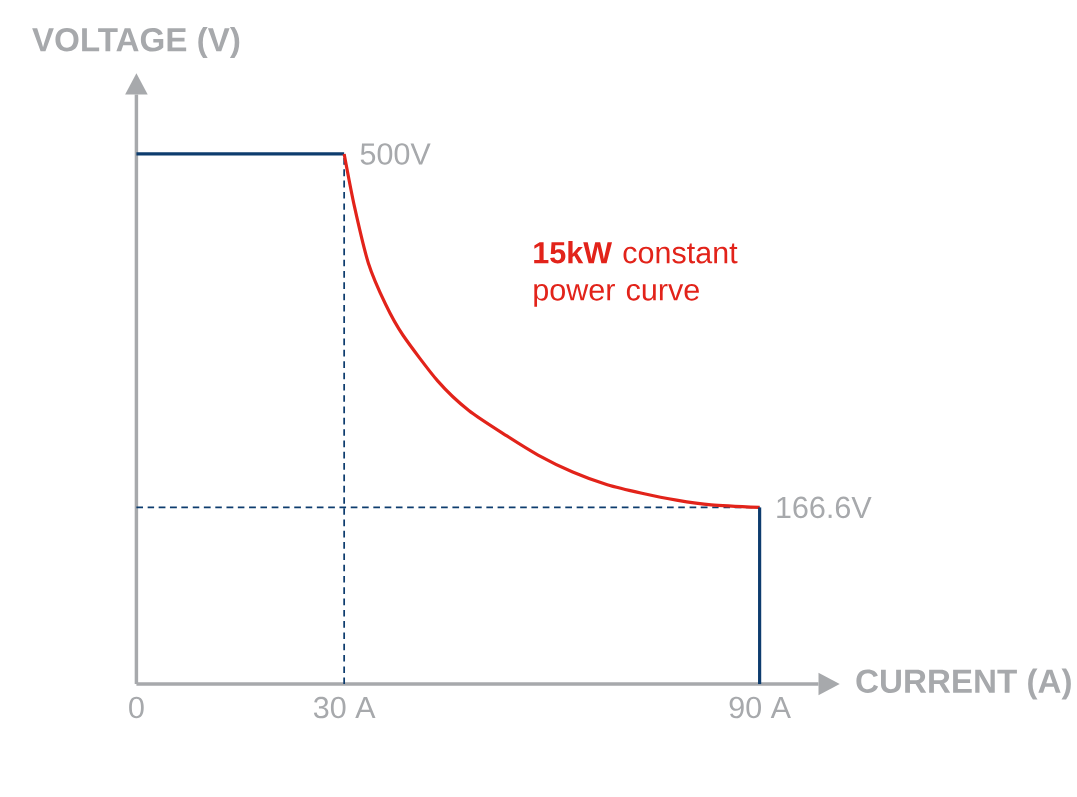 Image resolution: width=1077 pixels, height=797 pixels. I want to click on x-tick-label: 30 A, so click(344, 707).